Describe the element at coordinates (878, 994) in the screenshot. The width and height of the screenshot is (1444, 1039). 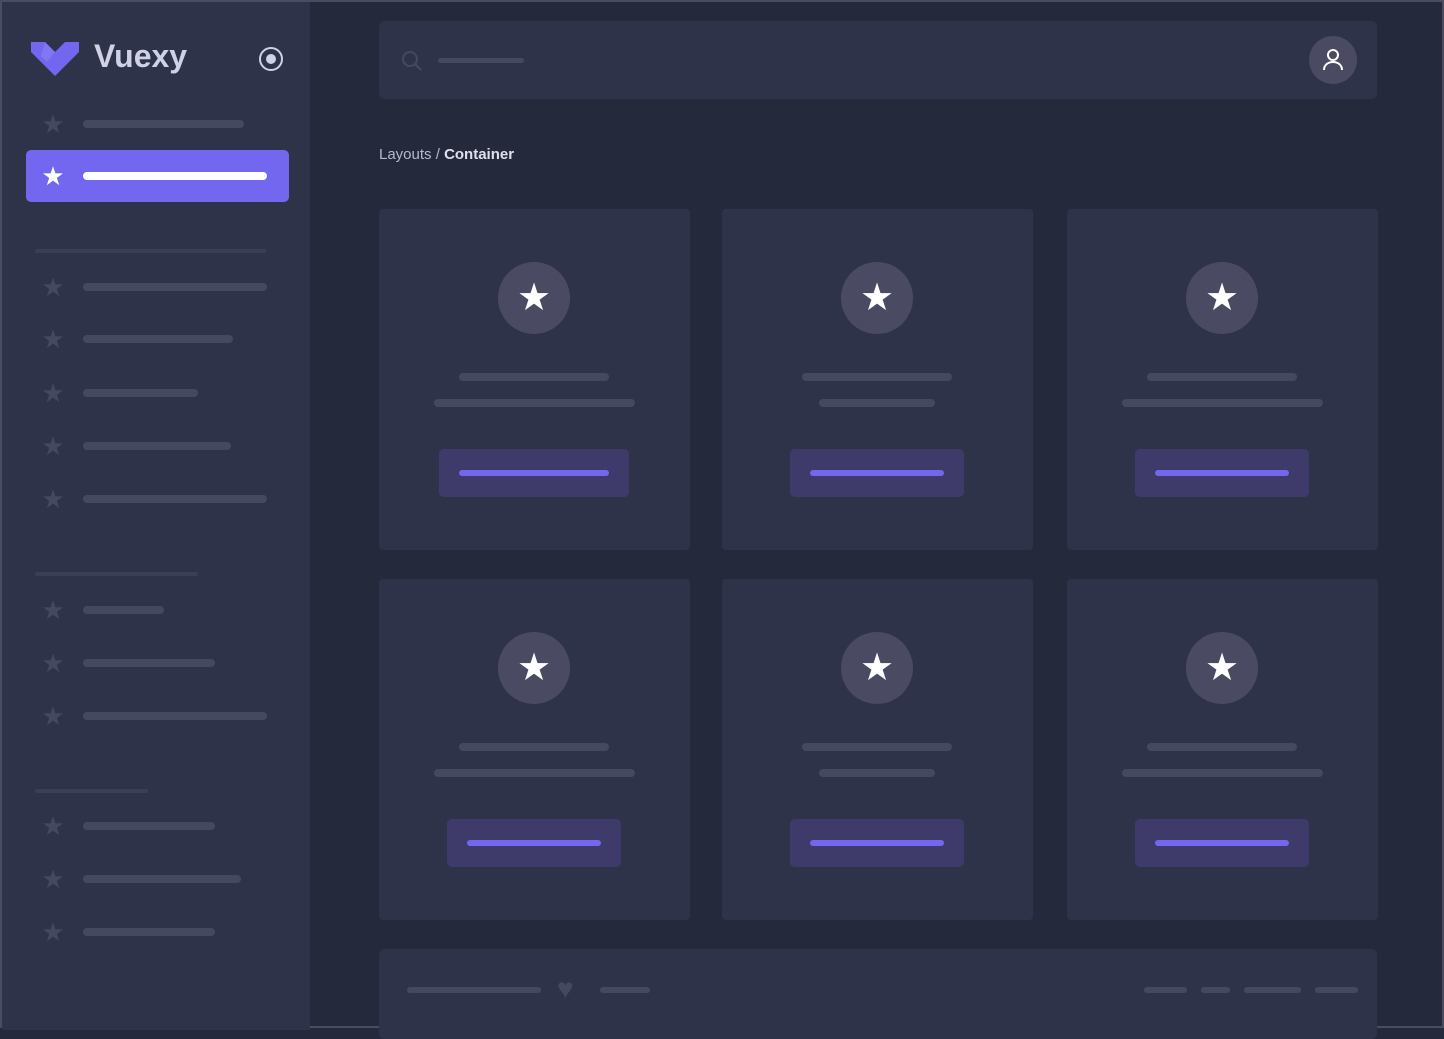
I see `footer: ♥` at that location.